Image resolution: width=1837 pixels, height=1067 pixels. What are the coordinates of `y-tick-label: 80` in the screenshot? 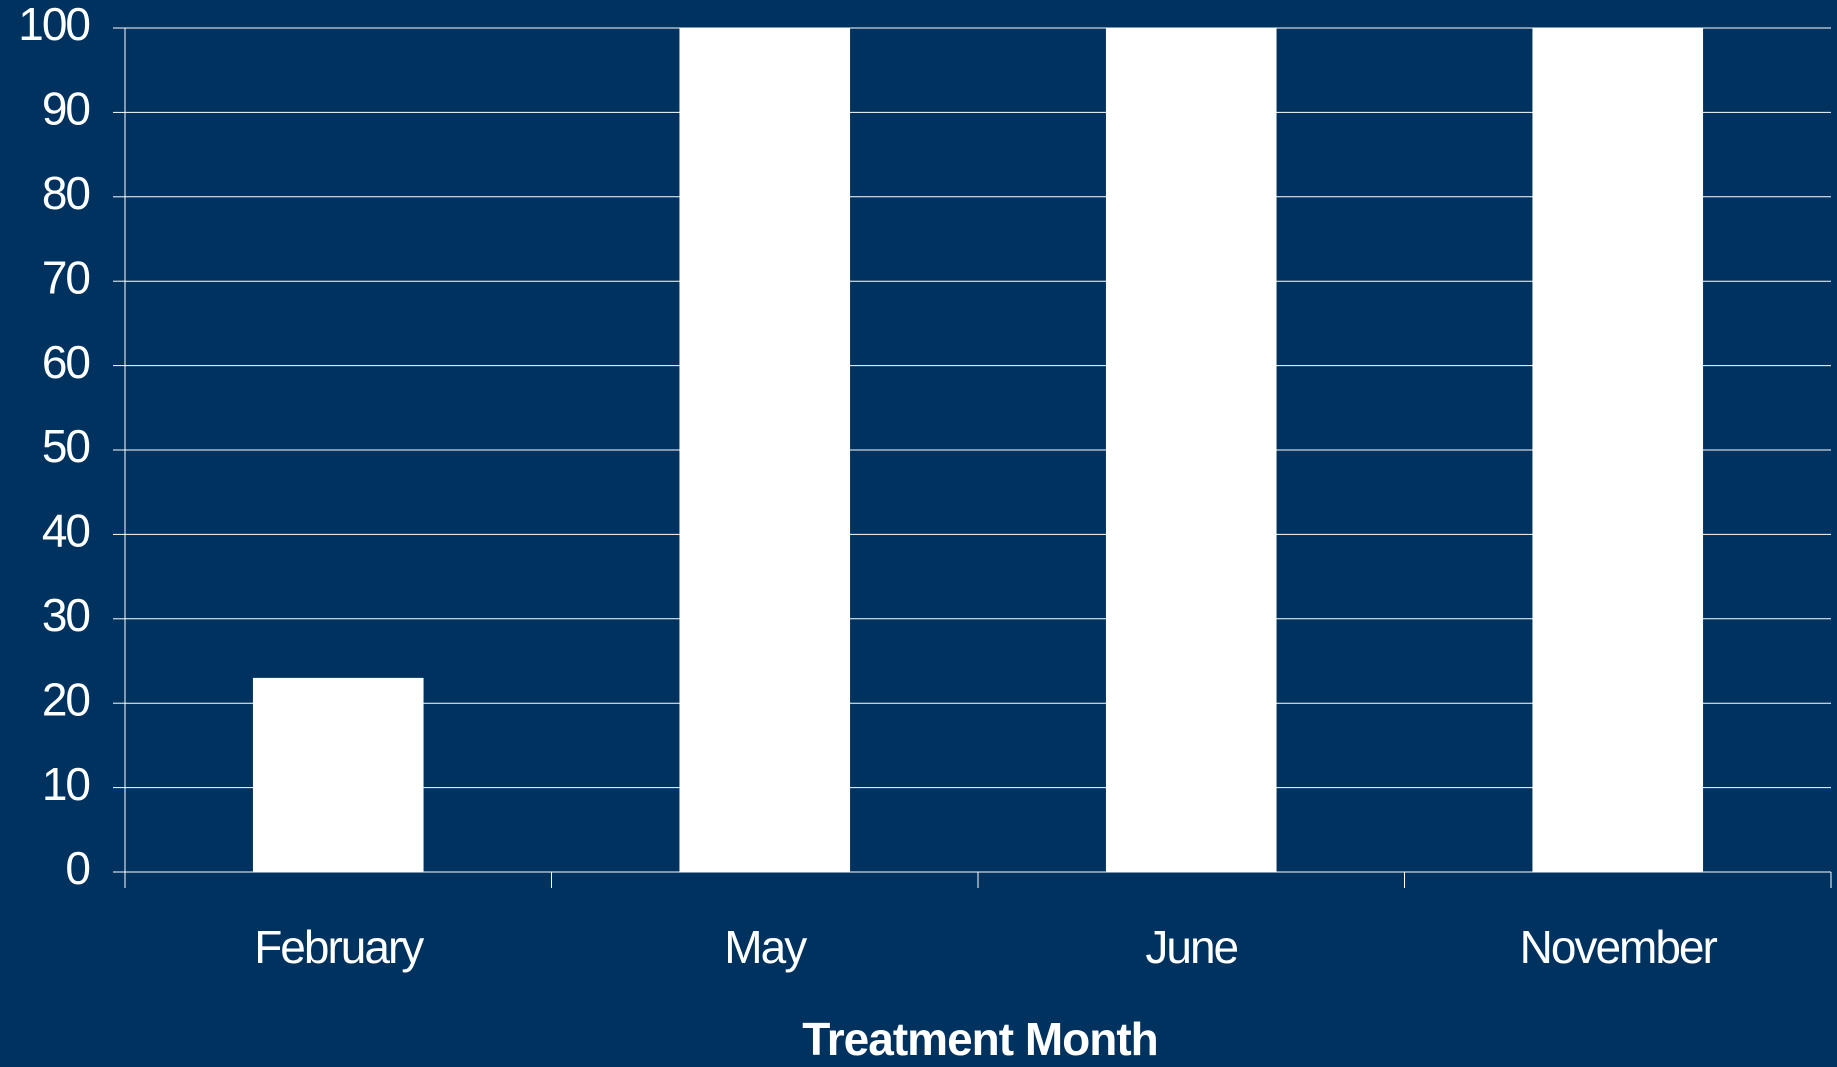 It's located at (66, 193).